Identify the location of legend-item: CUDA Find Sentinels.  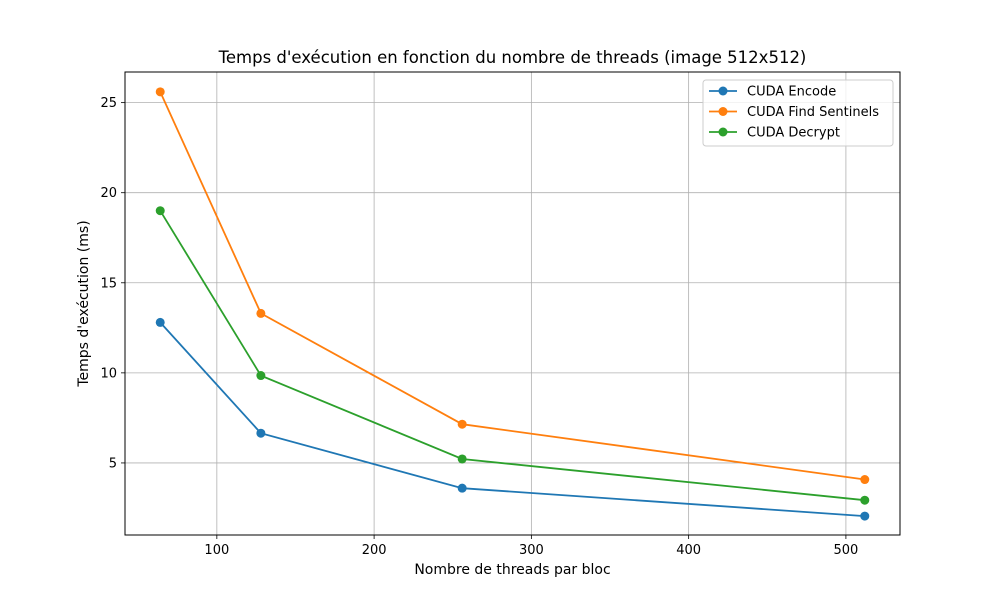
(794, 112).